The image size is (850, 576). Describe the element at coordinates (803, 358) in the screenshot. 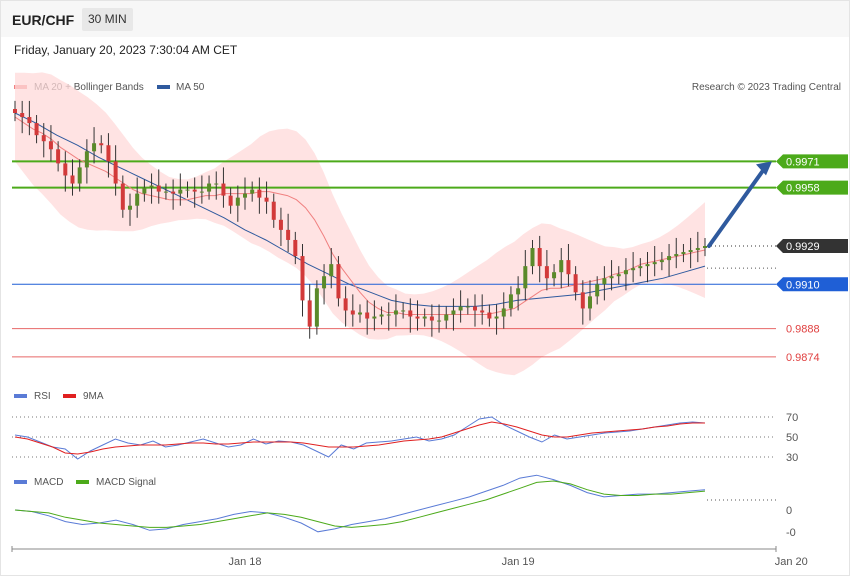

I see `level-tag-0.9874: 0.9874` at that location.